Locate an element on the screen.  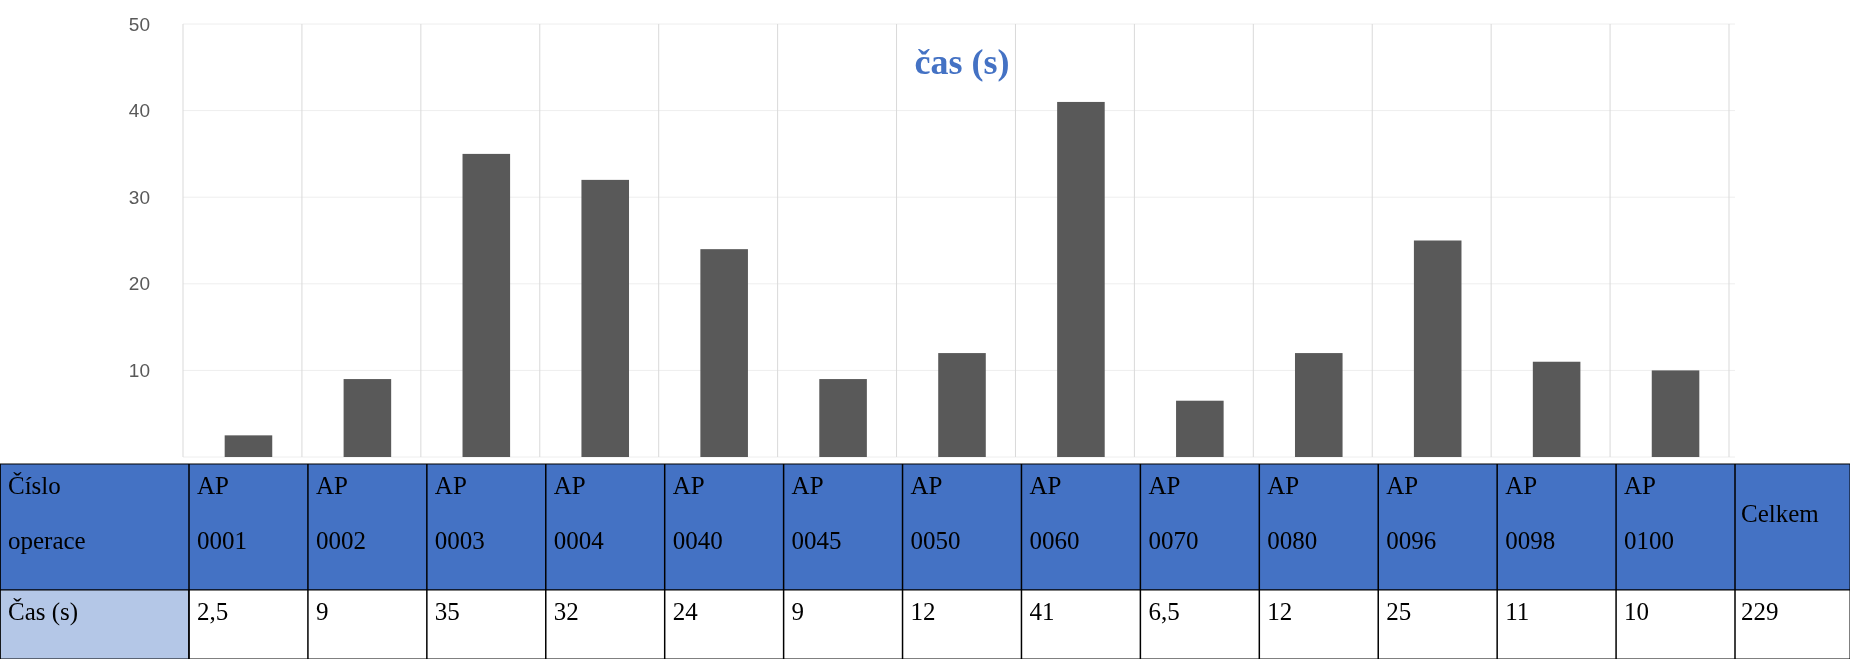
data-label: 2,5 is located at coordinates (213, 611).